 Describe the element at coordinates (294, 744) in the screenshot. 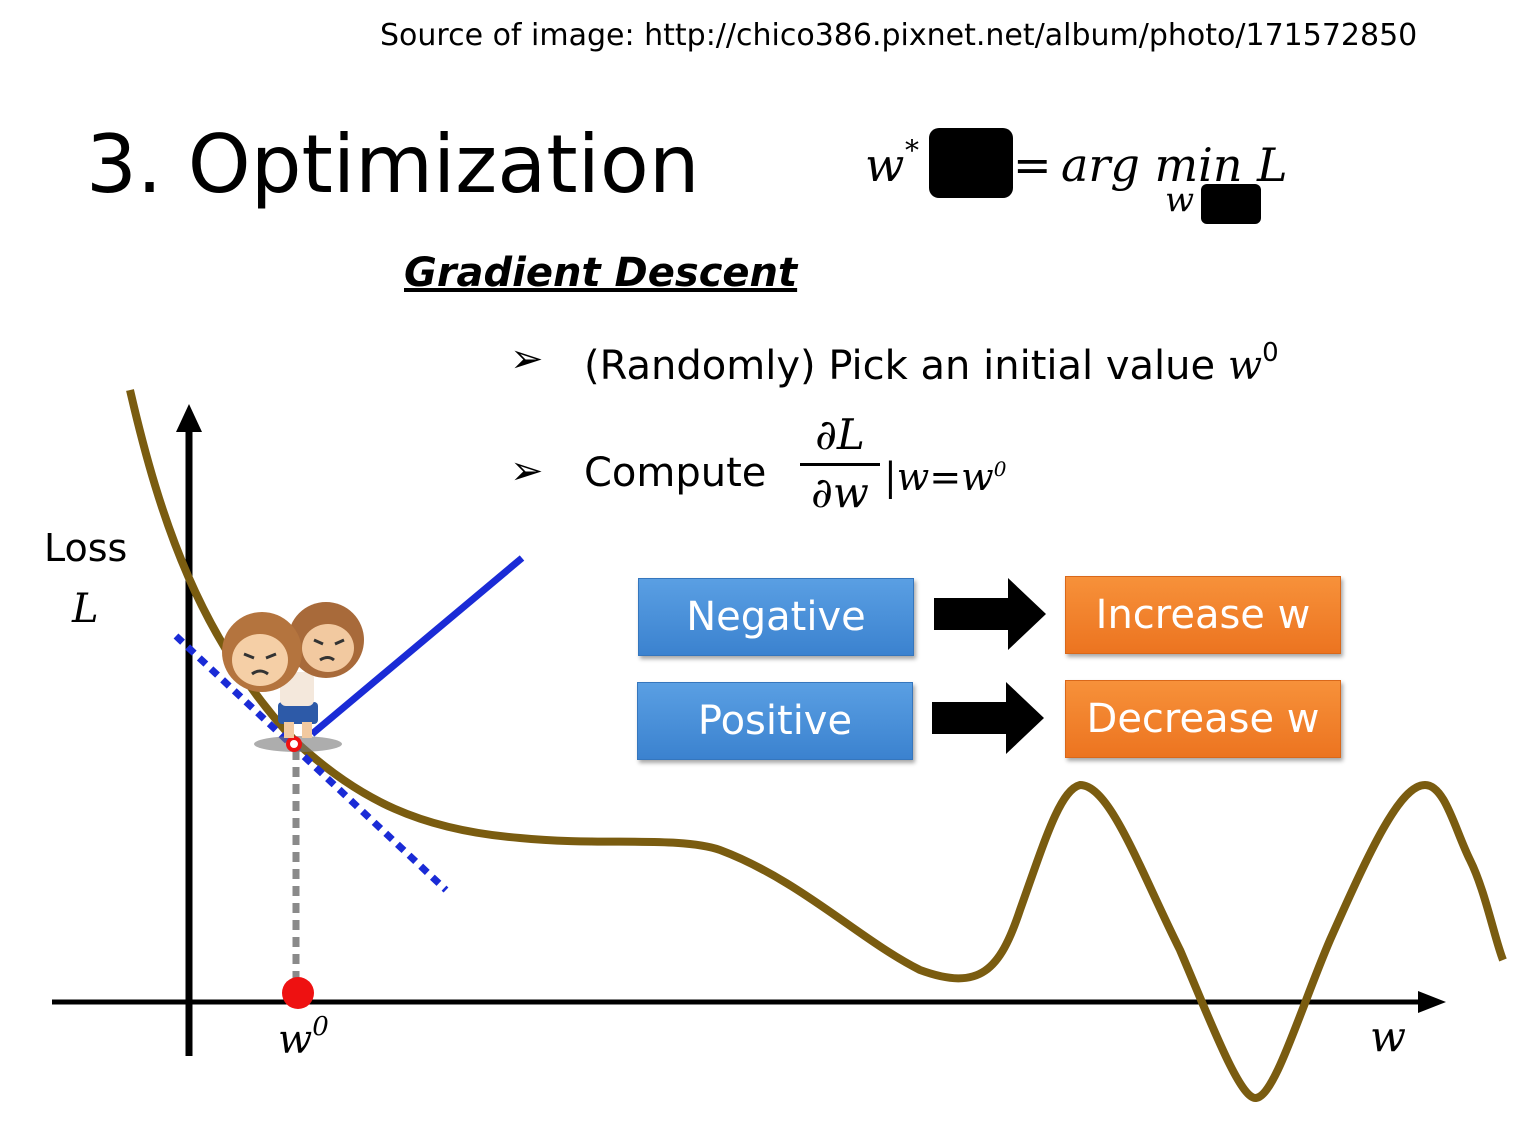

I see `initial-point-on-curve` at that location.